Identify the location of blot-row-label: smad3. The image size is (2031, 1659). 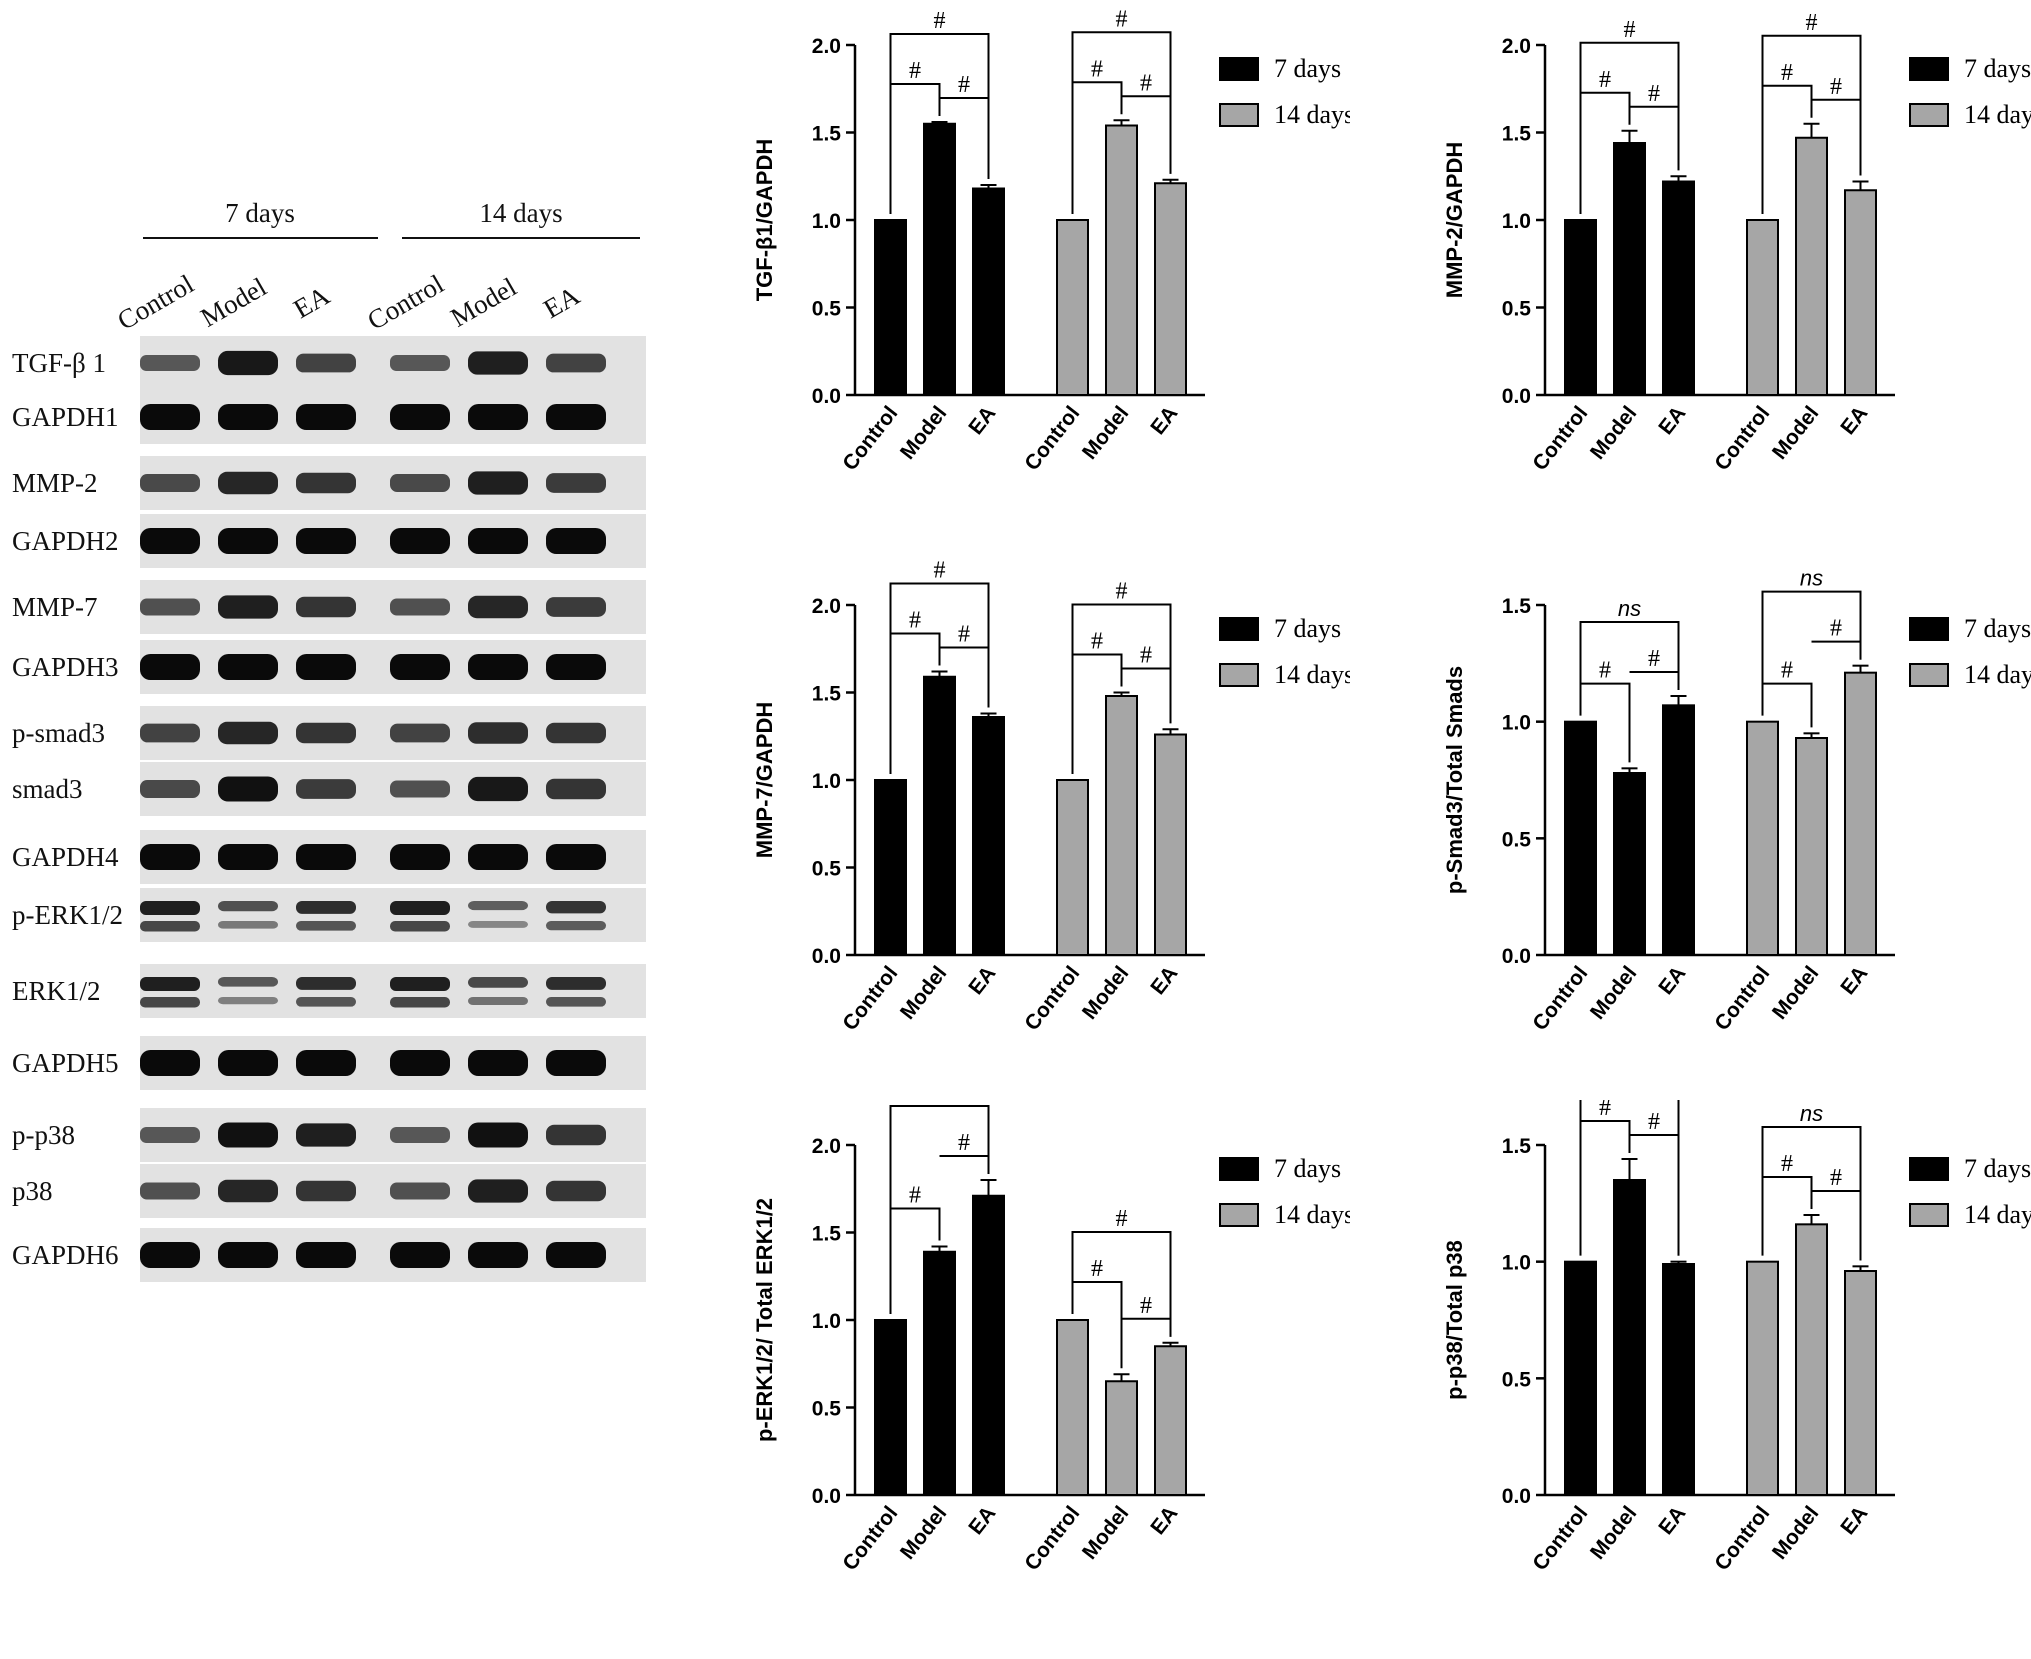
(47, 789).